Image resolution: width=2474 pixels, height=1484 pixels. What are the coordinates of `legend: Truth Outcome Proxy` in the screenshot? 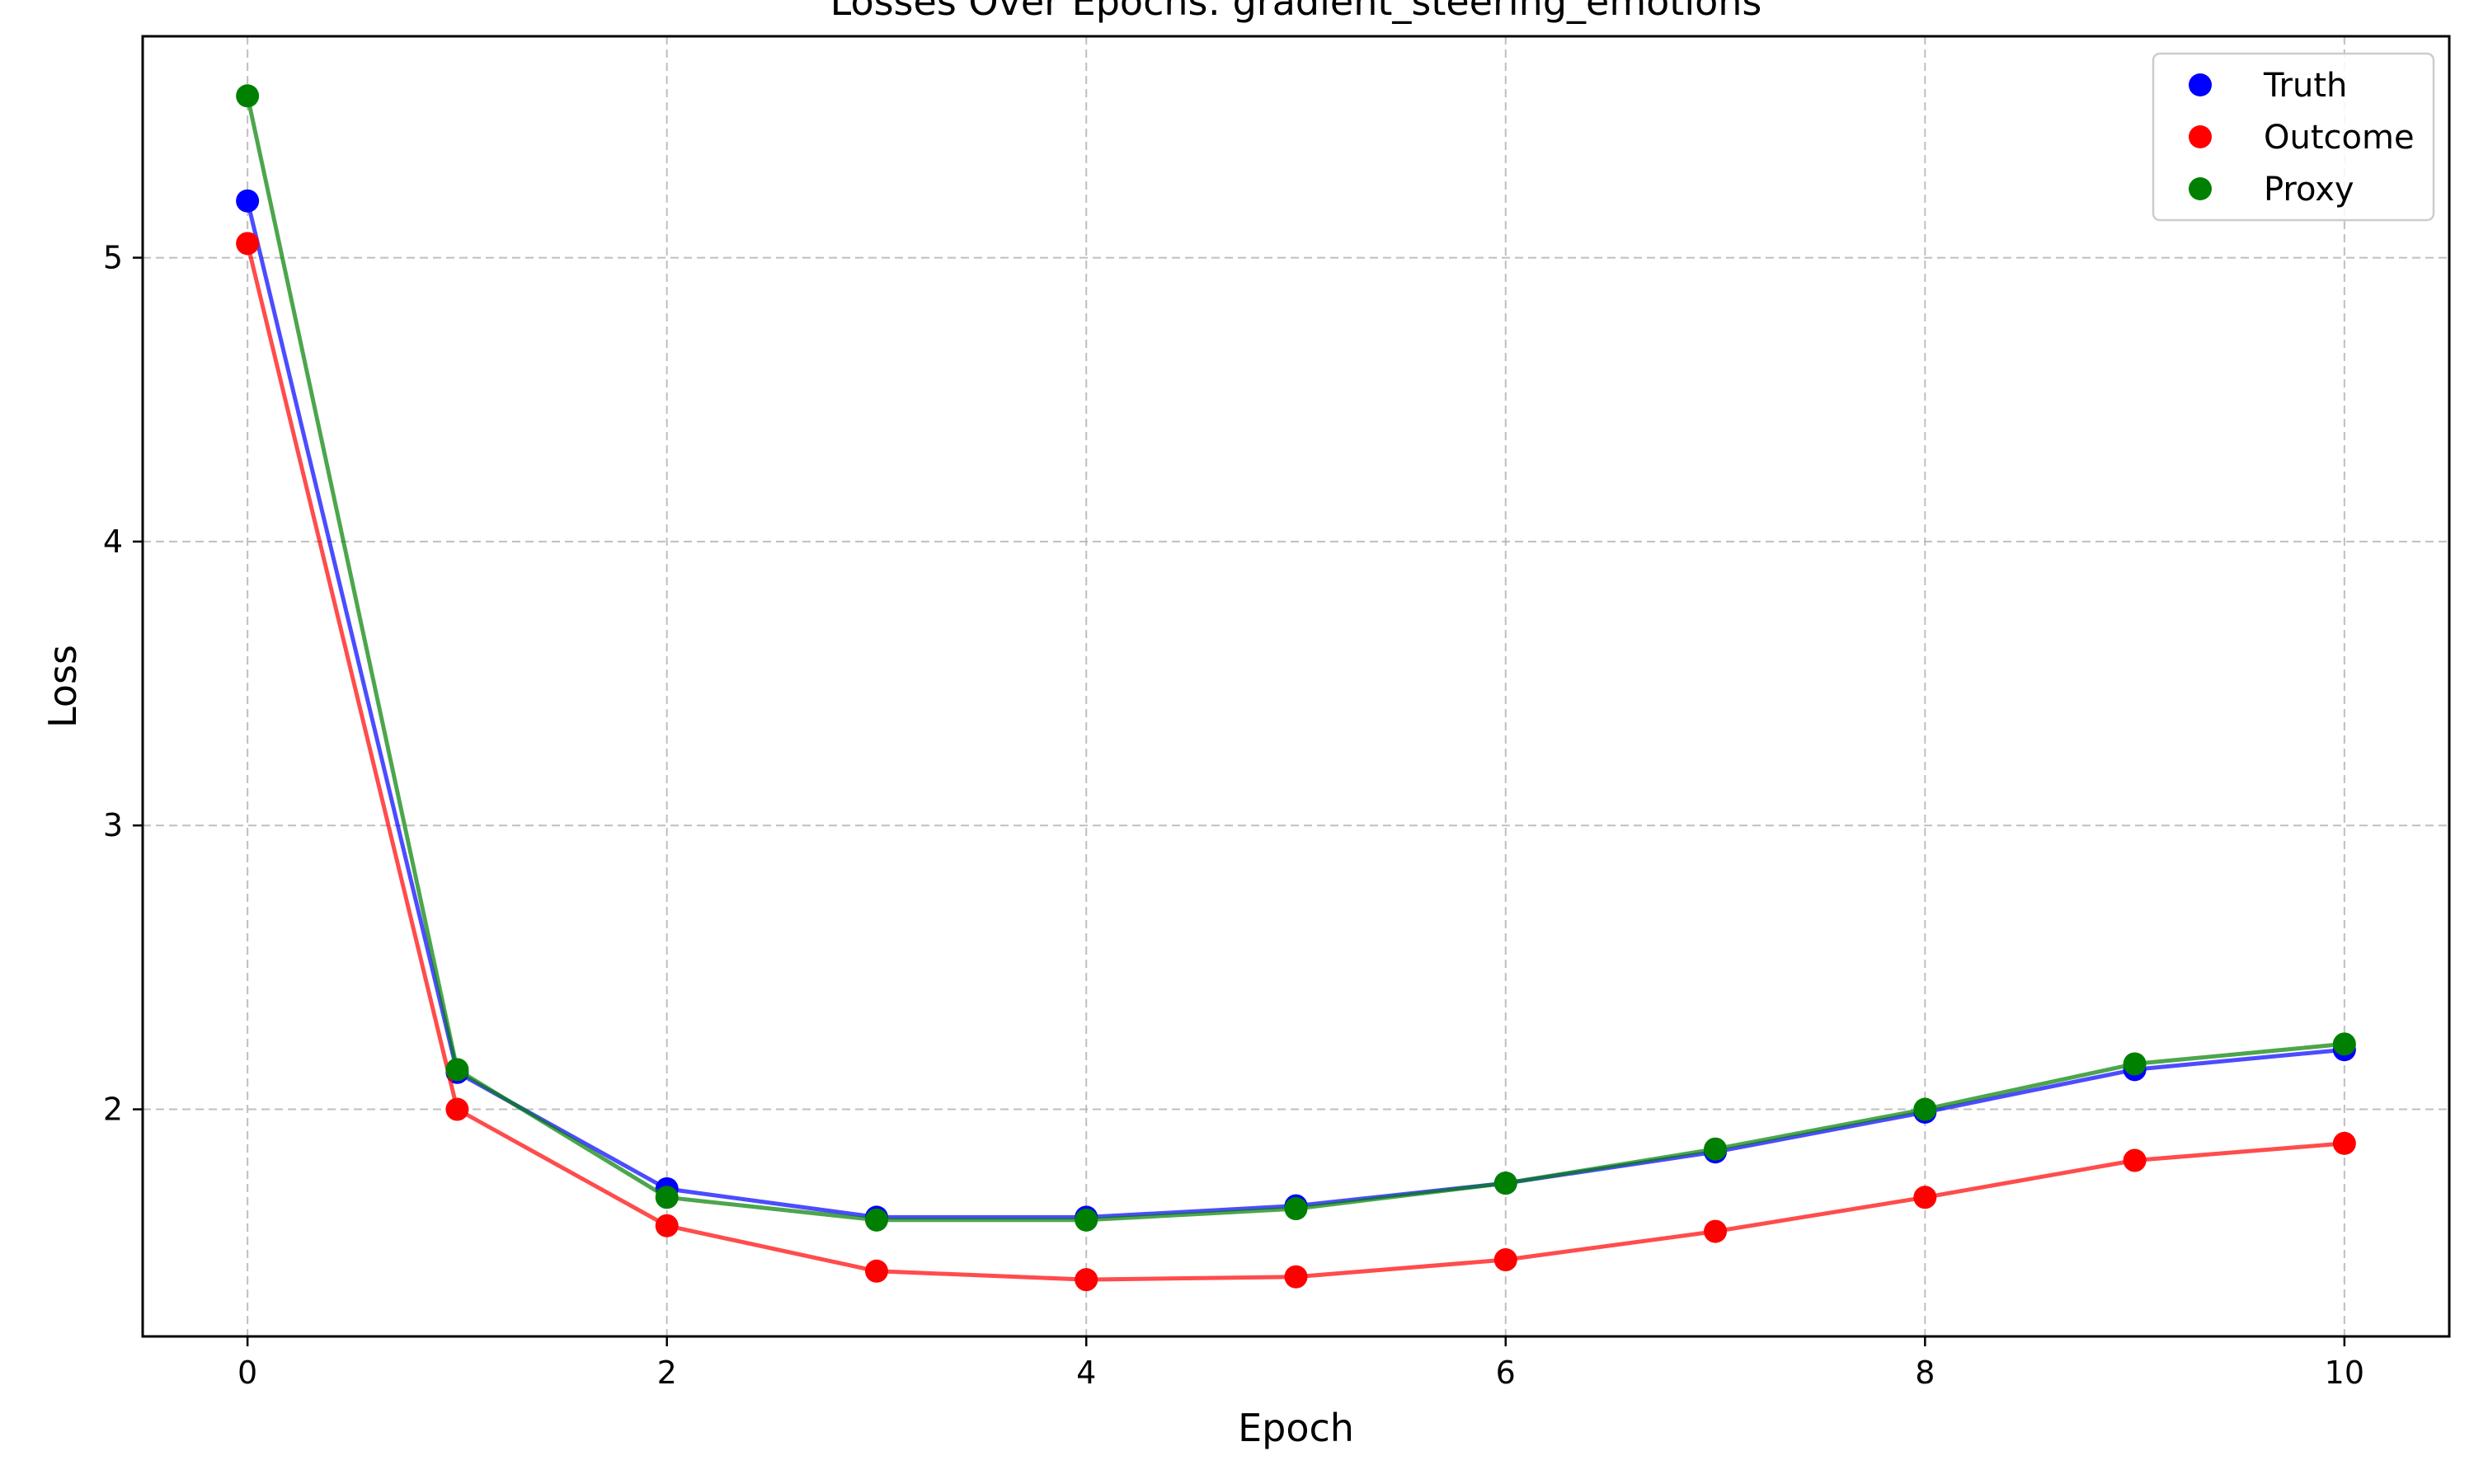 It's located at (2293, 137).